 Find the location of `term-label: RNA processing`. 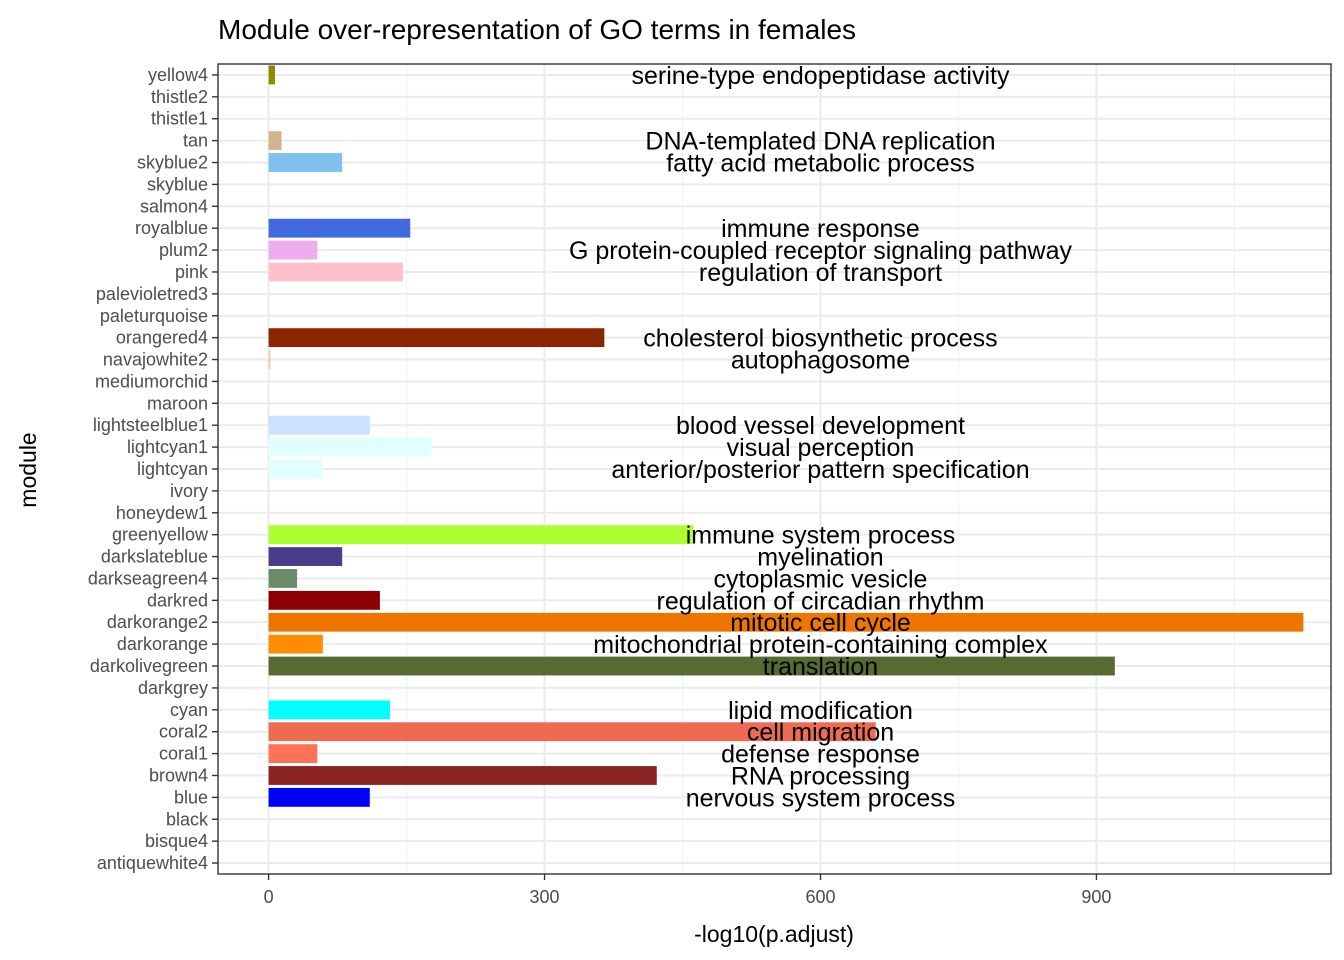

term-label: RNA processing is located at coordinates (820, 776).